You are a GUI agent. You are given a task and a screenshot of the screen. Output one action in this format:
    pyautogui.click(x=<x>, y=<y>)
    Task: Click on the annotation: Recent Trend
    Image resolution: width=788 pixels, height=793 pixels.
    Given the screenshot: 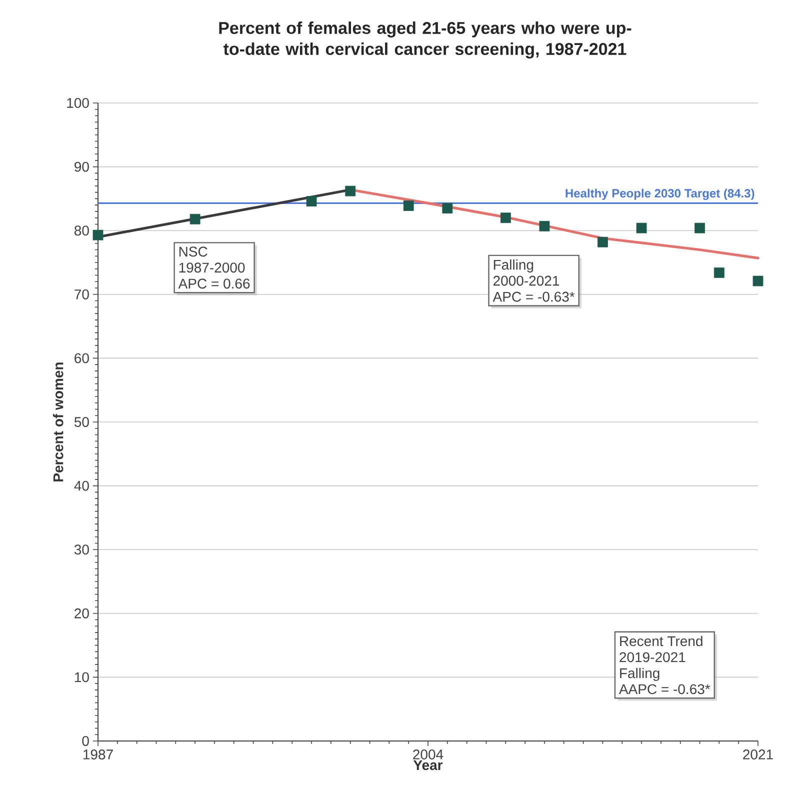 What is the action you would take?
    pyautogui.click(x=661, y=641)
    